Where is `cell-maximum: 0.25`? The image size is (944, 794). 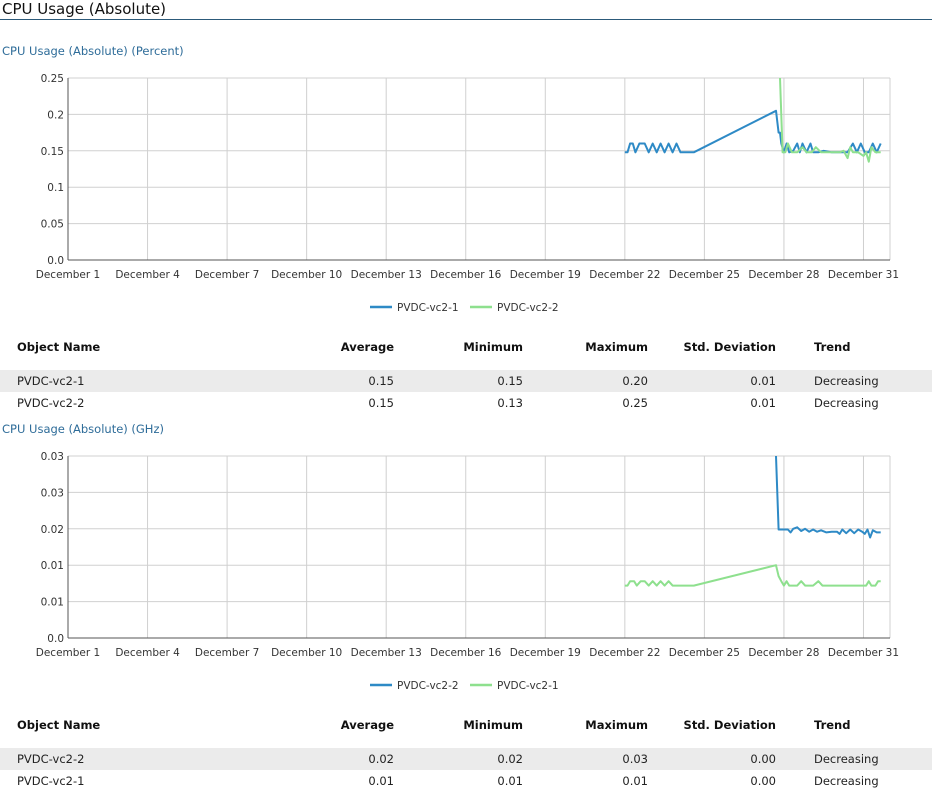 cell-maximum: 0.25 is located at coordinates (635, 403).